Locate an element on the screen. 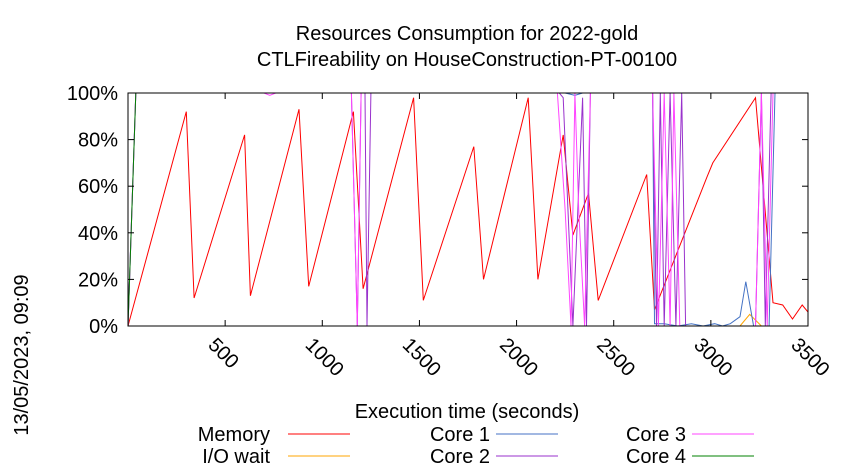  x-tick-label: 1500 is located at coordinates (421, 357).